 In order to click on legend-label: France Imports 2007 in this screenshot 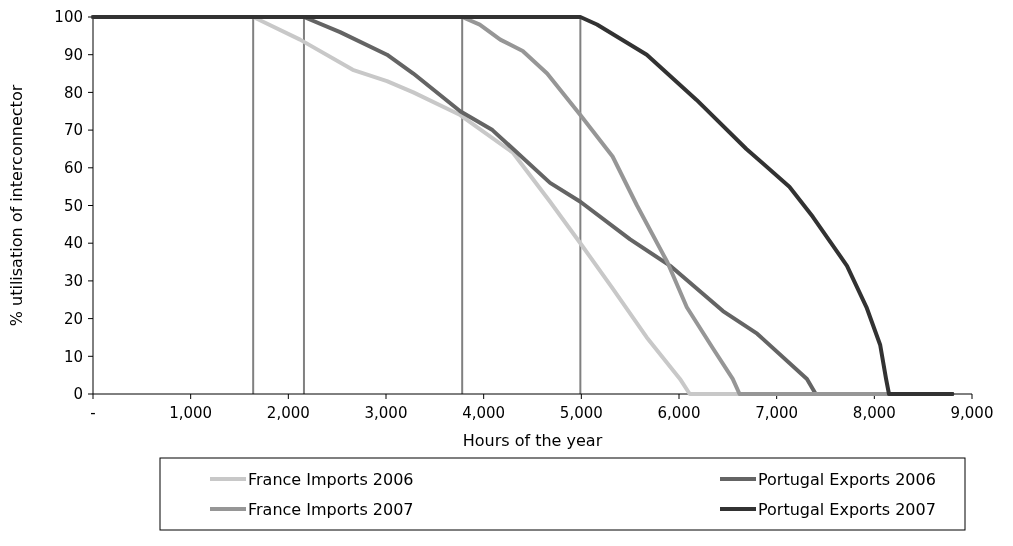, I will do `click(331, 509)`.